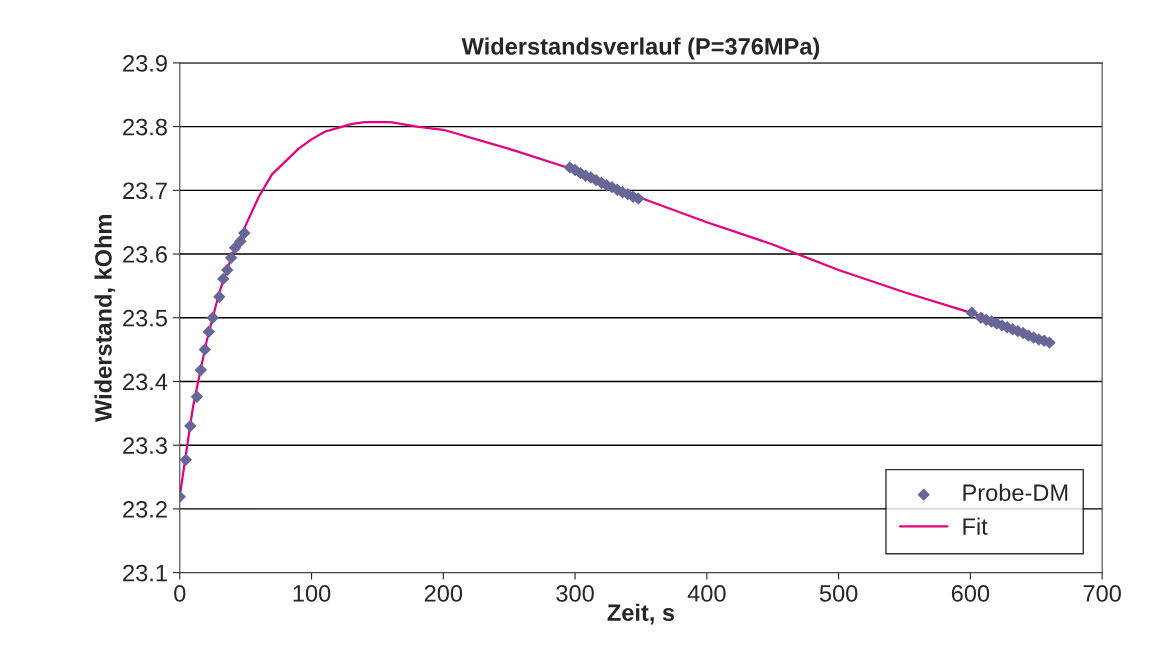  Describe the element at coordinates (180, 593) in the screenshot. I see `x-tick-label: 0` at that location.